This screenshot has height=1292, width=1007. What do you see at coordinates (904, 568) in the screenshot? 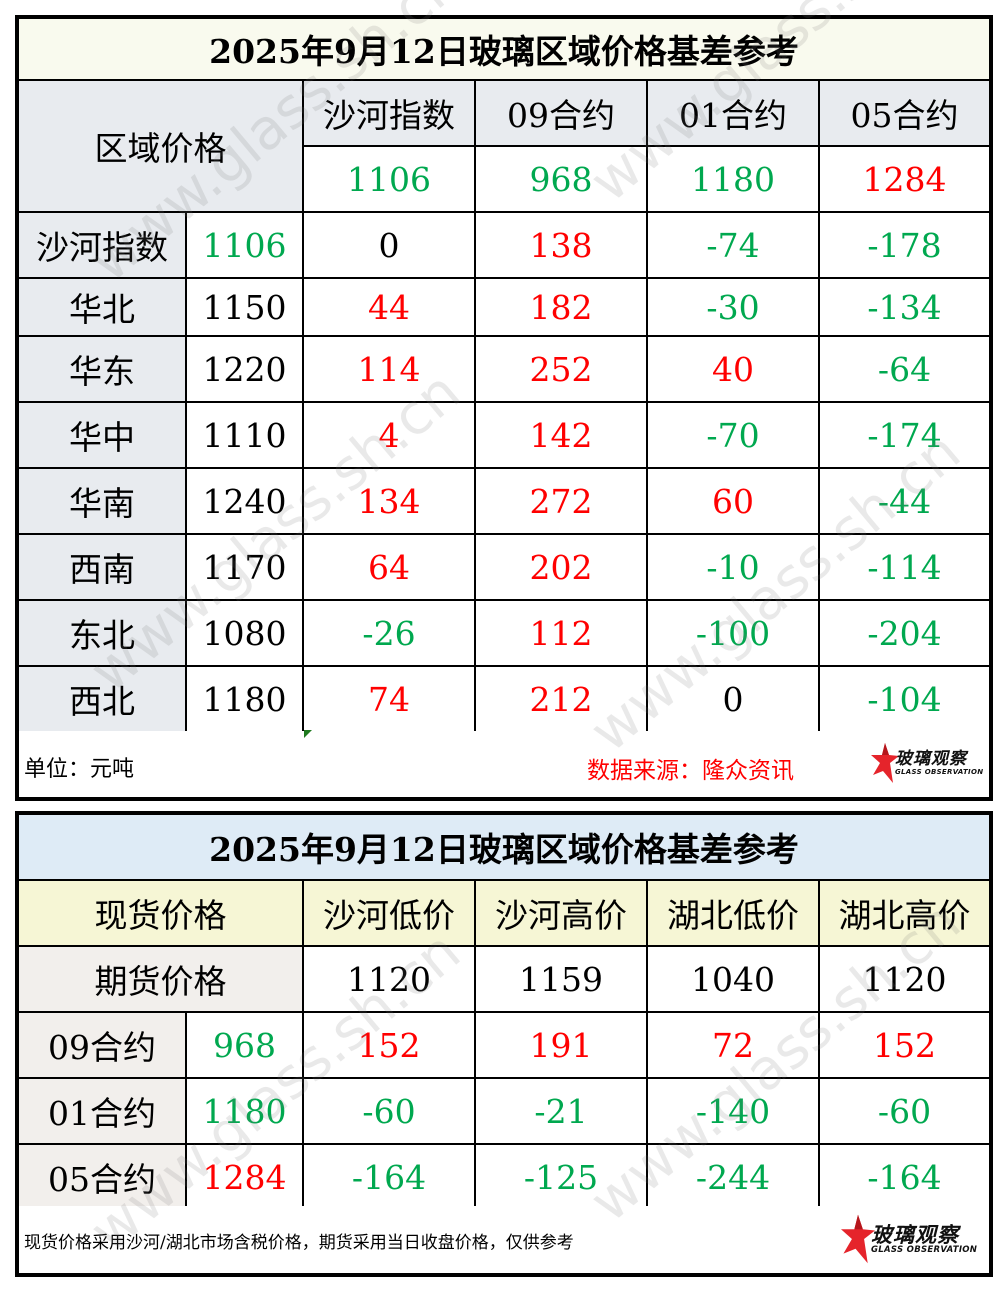
I see `basis-value: -114` at bounding box center [904, 568].